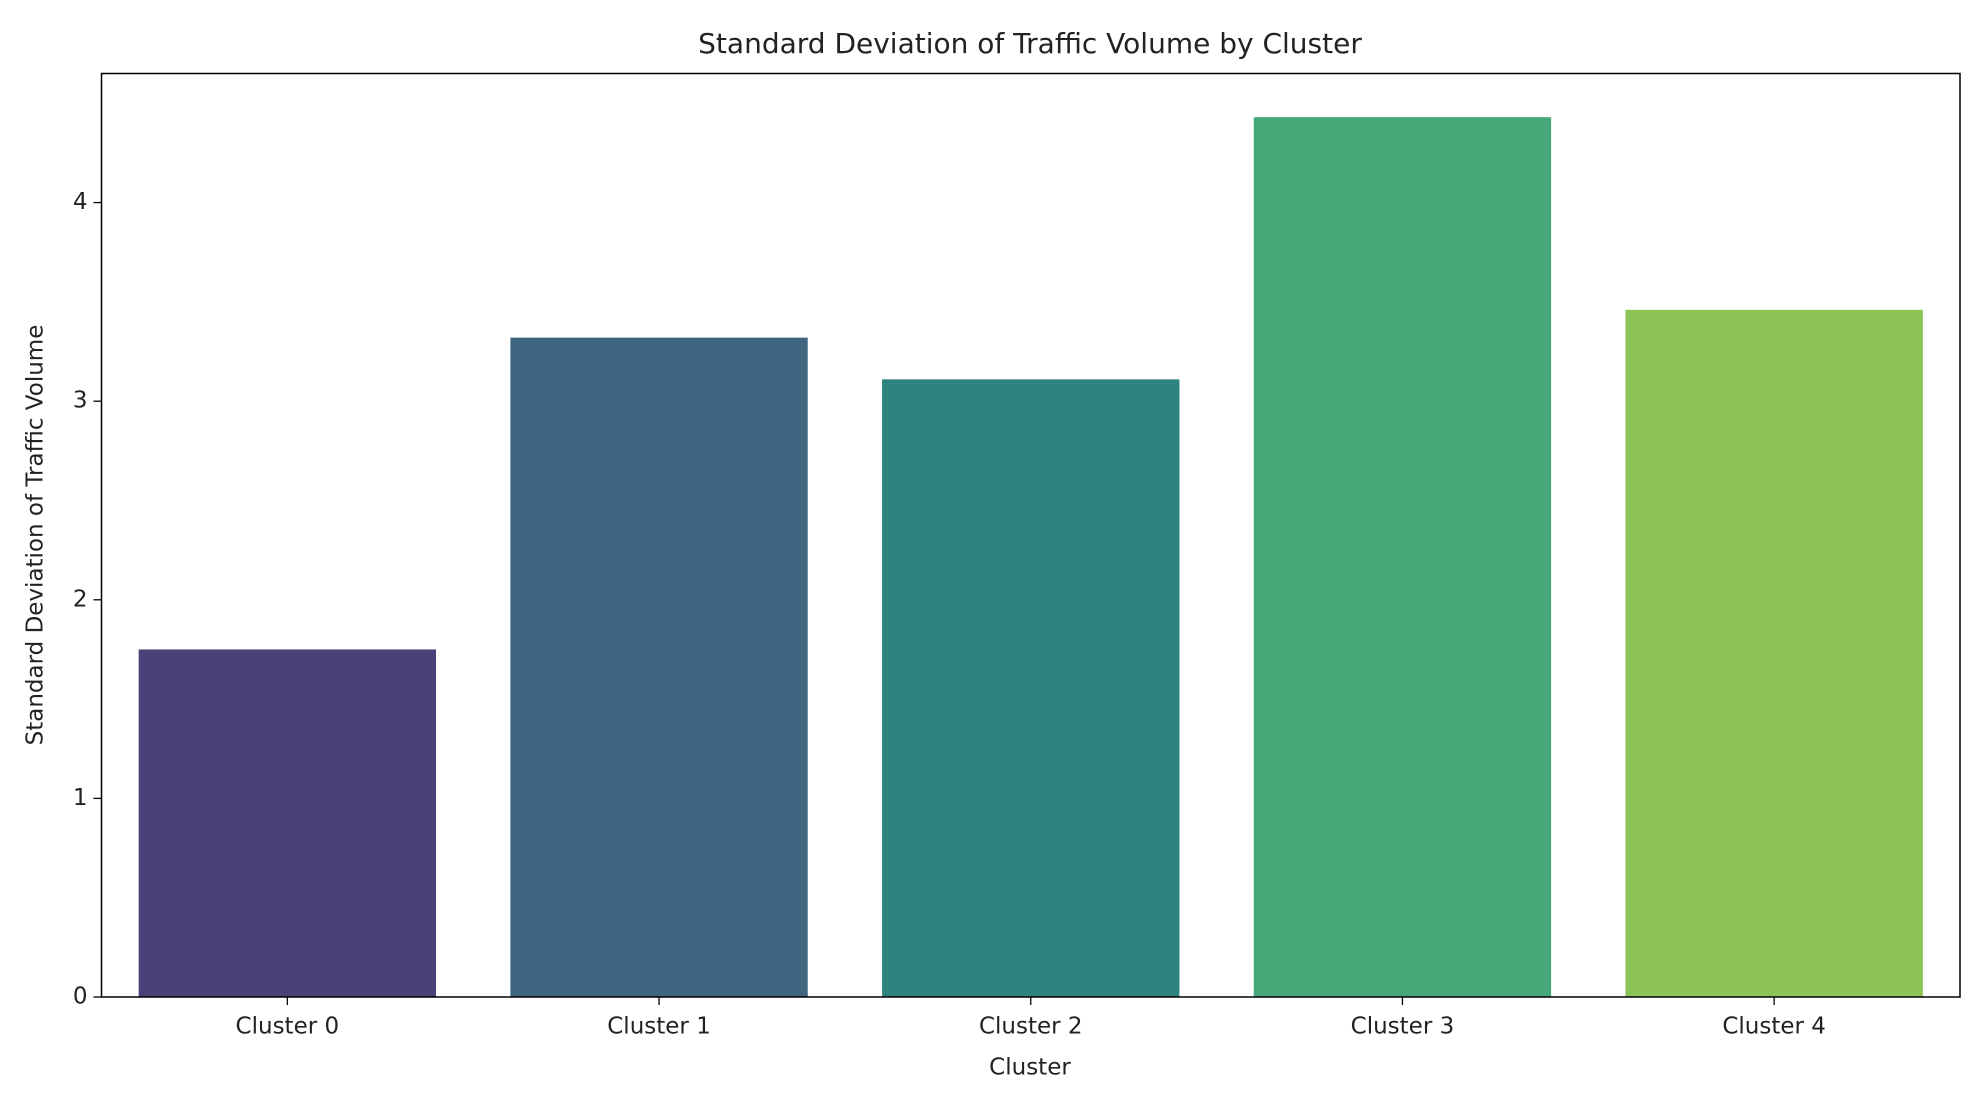 This screenshot has width=1979, height=1093. What do you see at coordinates (1774, 1027) in the screenshot?
I see `x-tick-label: Cluster 4` at bounding box center [1774, 1027].